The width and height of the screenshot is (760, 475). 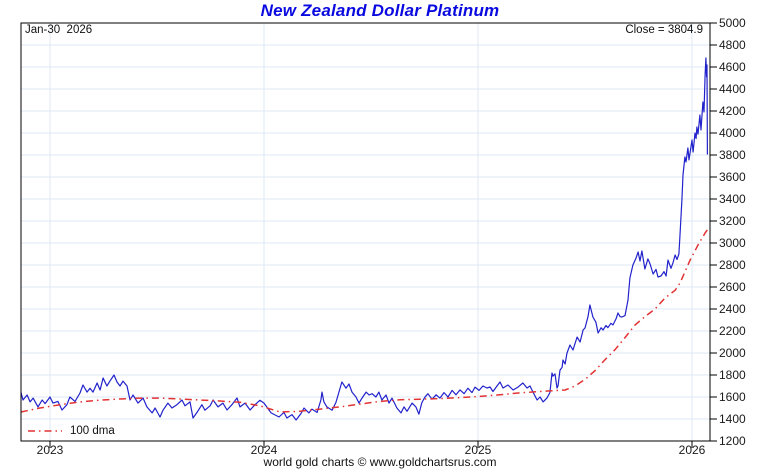 What do you see at coordinates (59, 30) in the screenshot?
I see `last-date-label: Jan-30 2026` at bounding box center [59, 30].